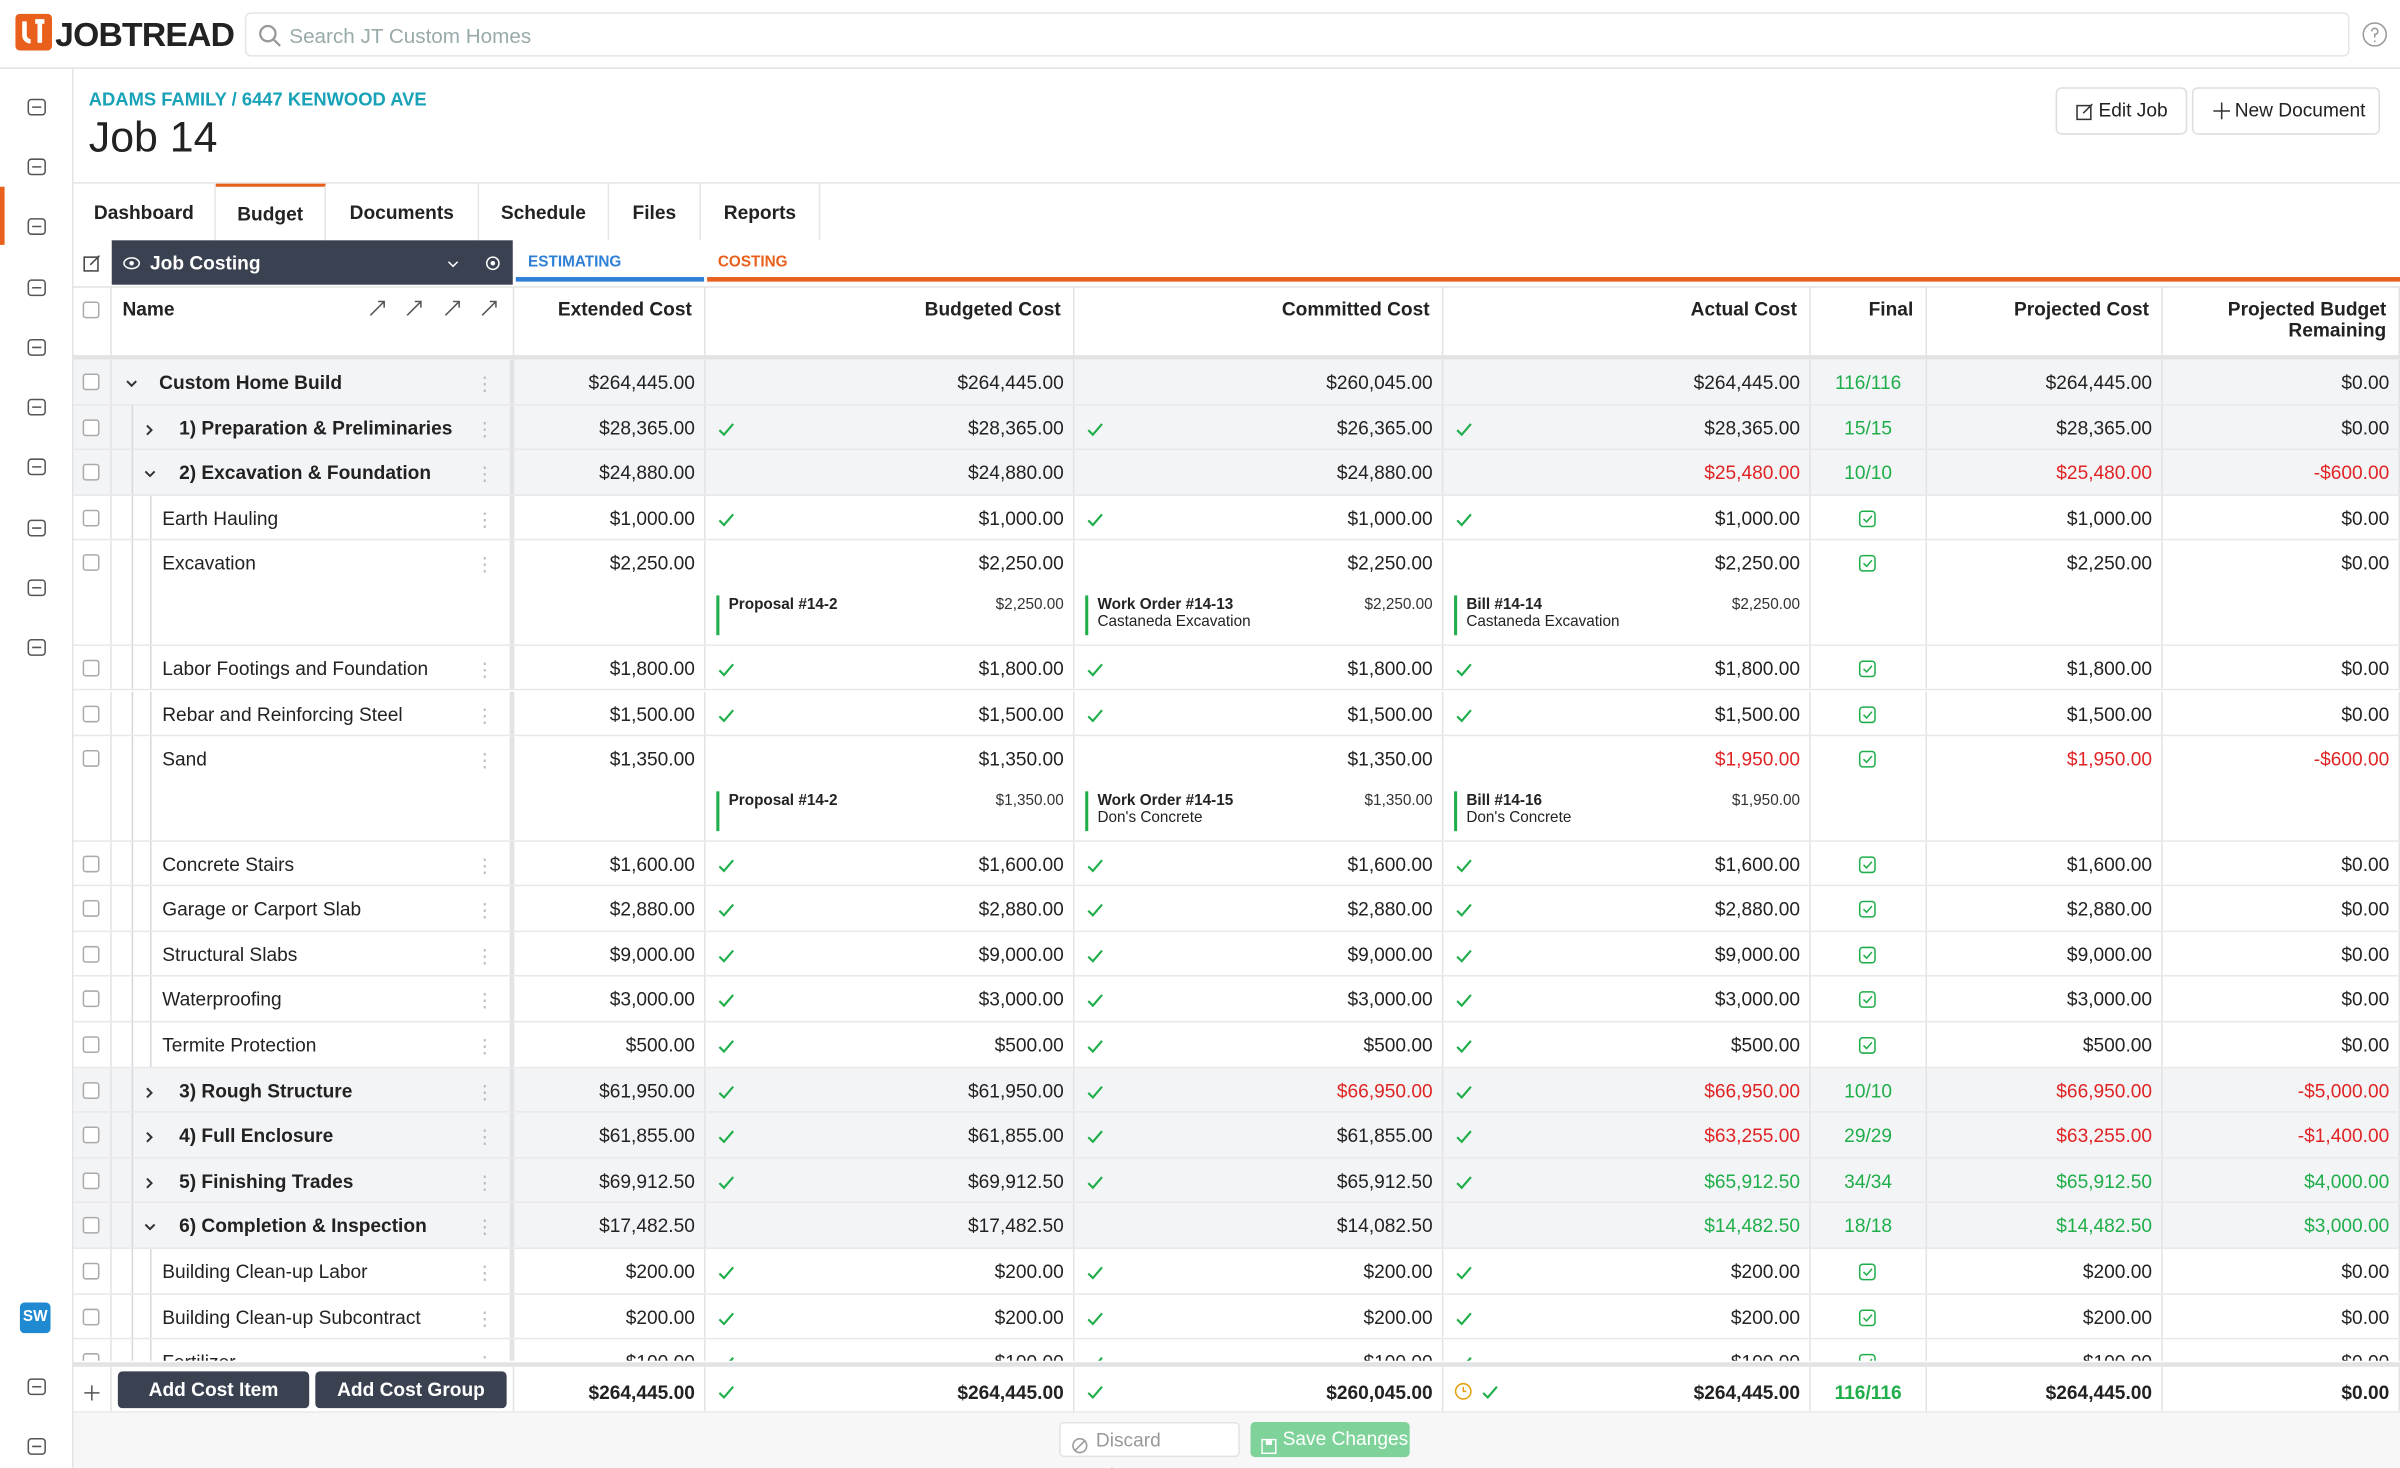 This screenshot has width=2400, height=1468. I want to click on add-button: Add Cost Group, so click(411, 1390).